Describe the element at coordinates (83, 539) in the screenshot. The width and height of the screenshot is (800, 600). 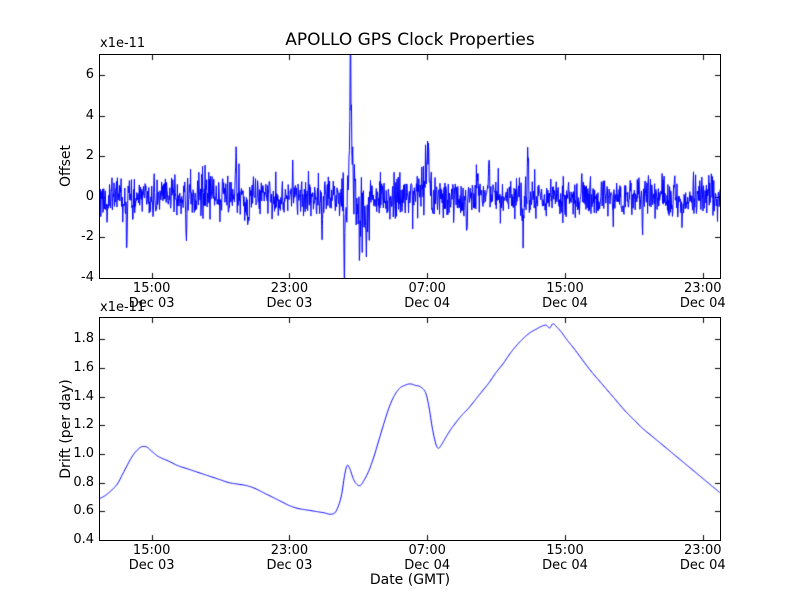
I see `y-tick-label: 0.4` at that location.